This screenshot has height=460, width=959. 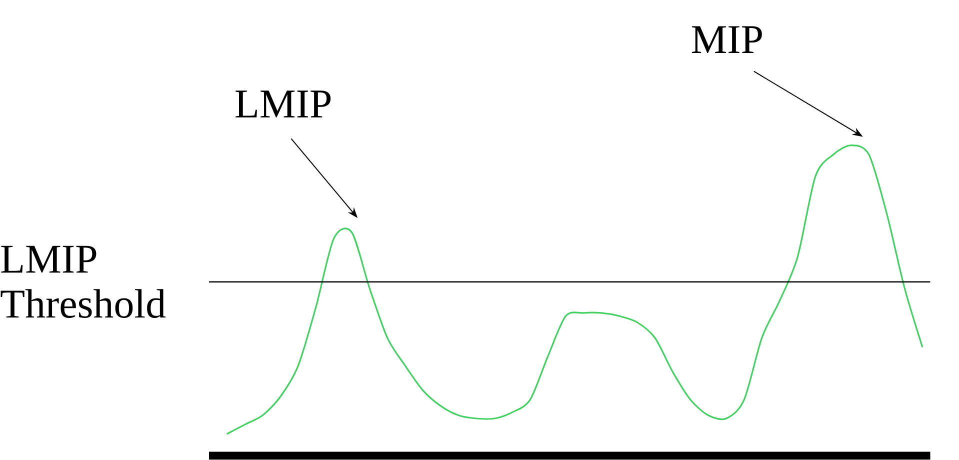 I want to click on text: LMIP, so click(x=283, y=104).